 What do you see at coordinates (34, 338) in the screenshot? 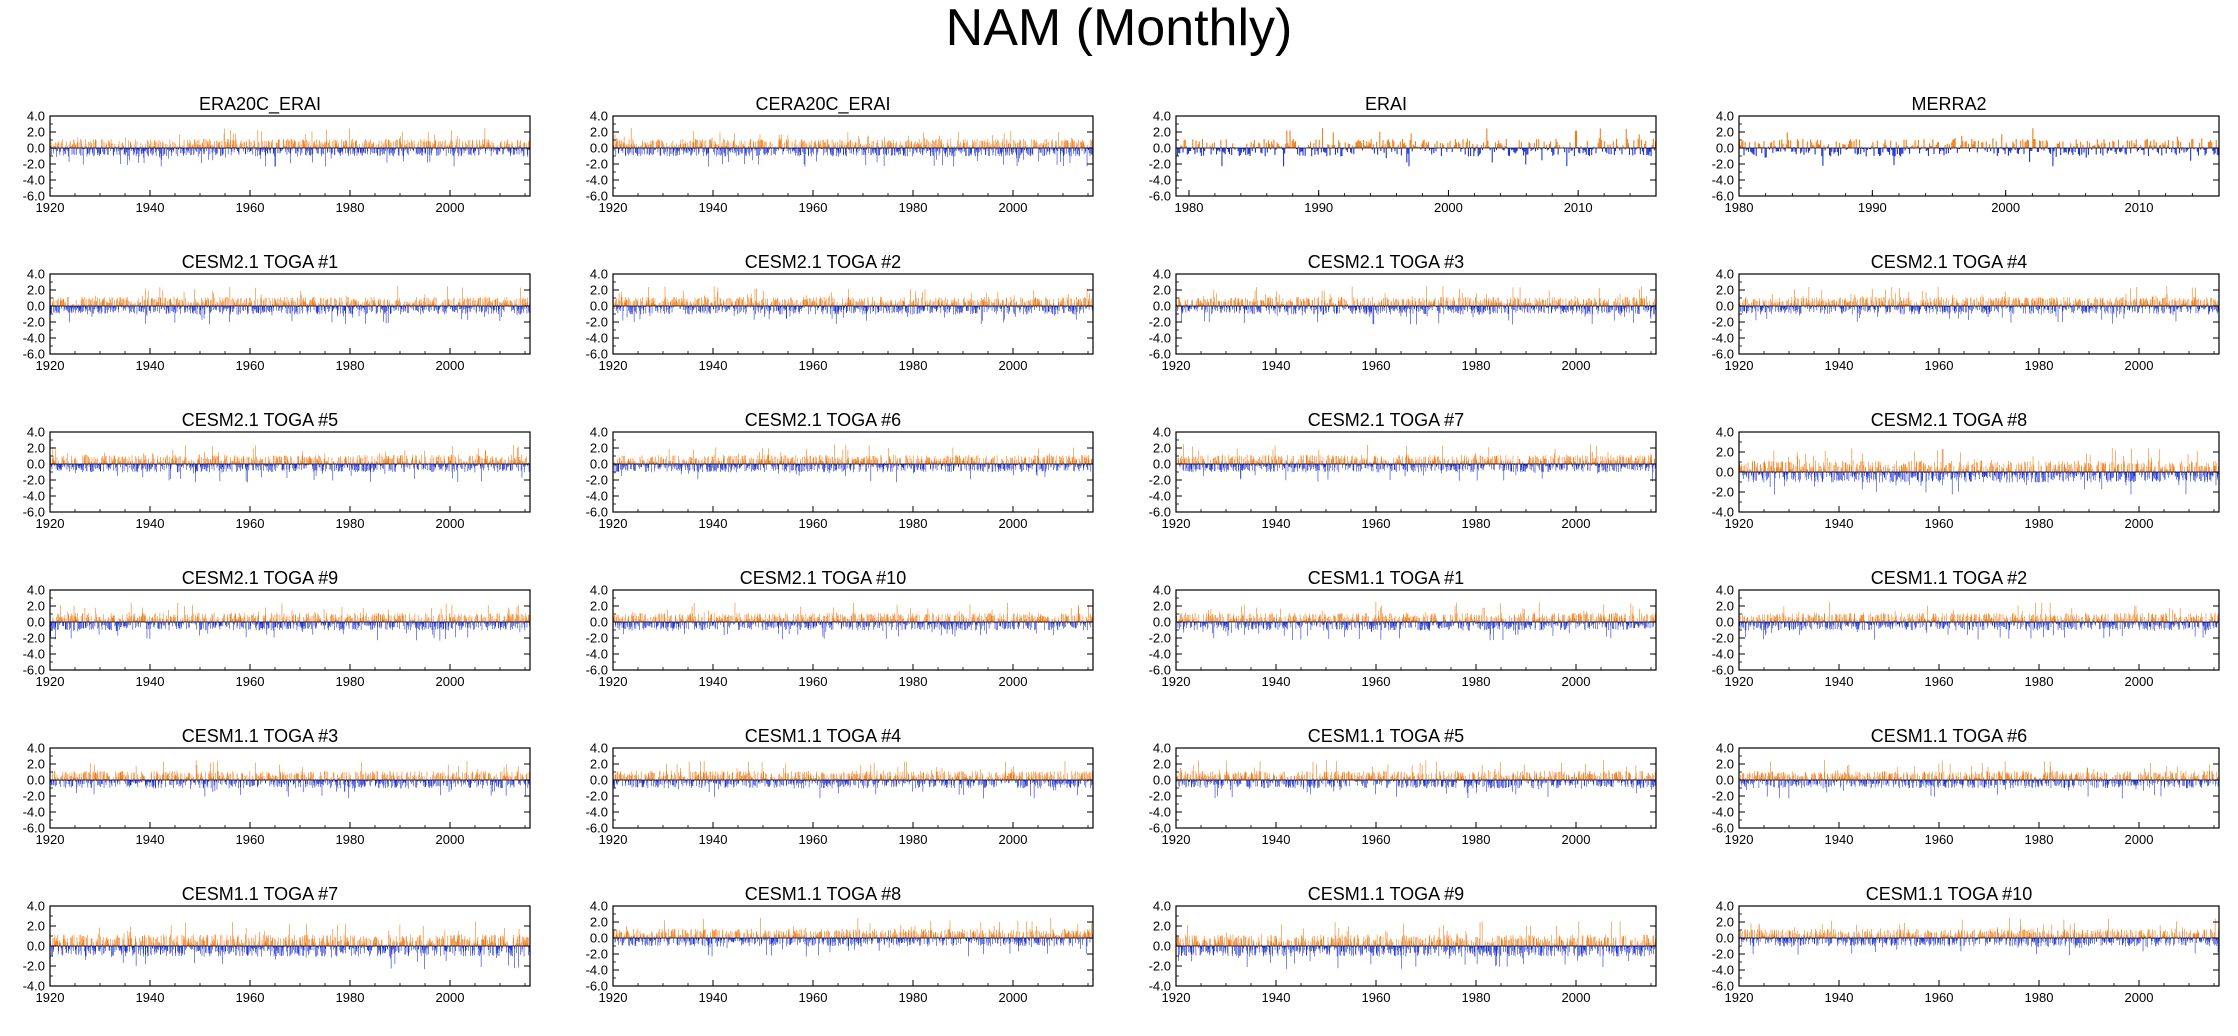
I see `y-tick-label: -4.0` at bounding box center [34, 338].